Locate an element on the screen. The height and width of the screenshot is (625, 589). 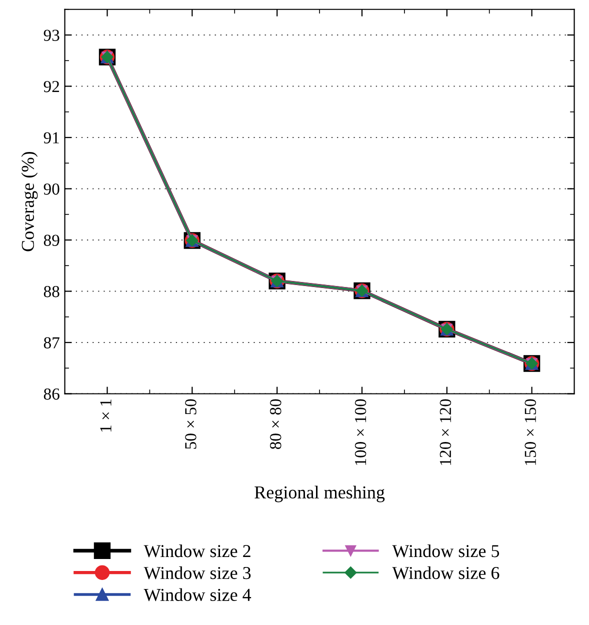
legend-label: Window size 2 is located at coordinates (197, 551).